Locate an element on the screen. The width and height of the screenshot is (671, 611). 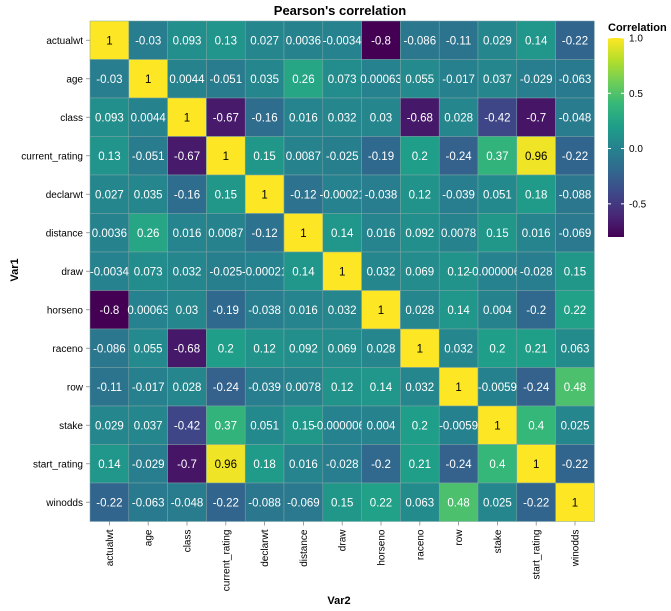
cell-label-stake-stake: 1 is located at coordinates (497, 426).